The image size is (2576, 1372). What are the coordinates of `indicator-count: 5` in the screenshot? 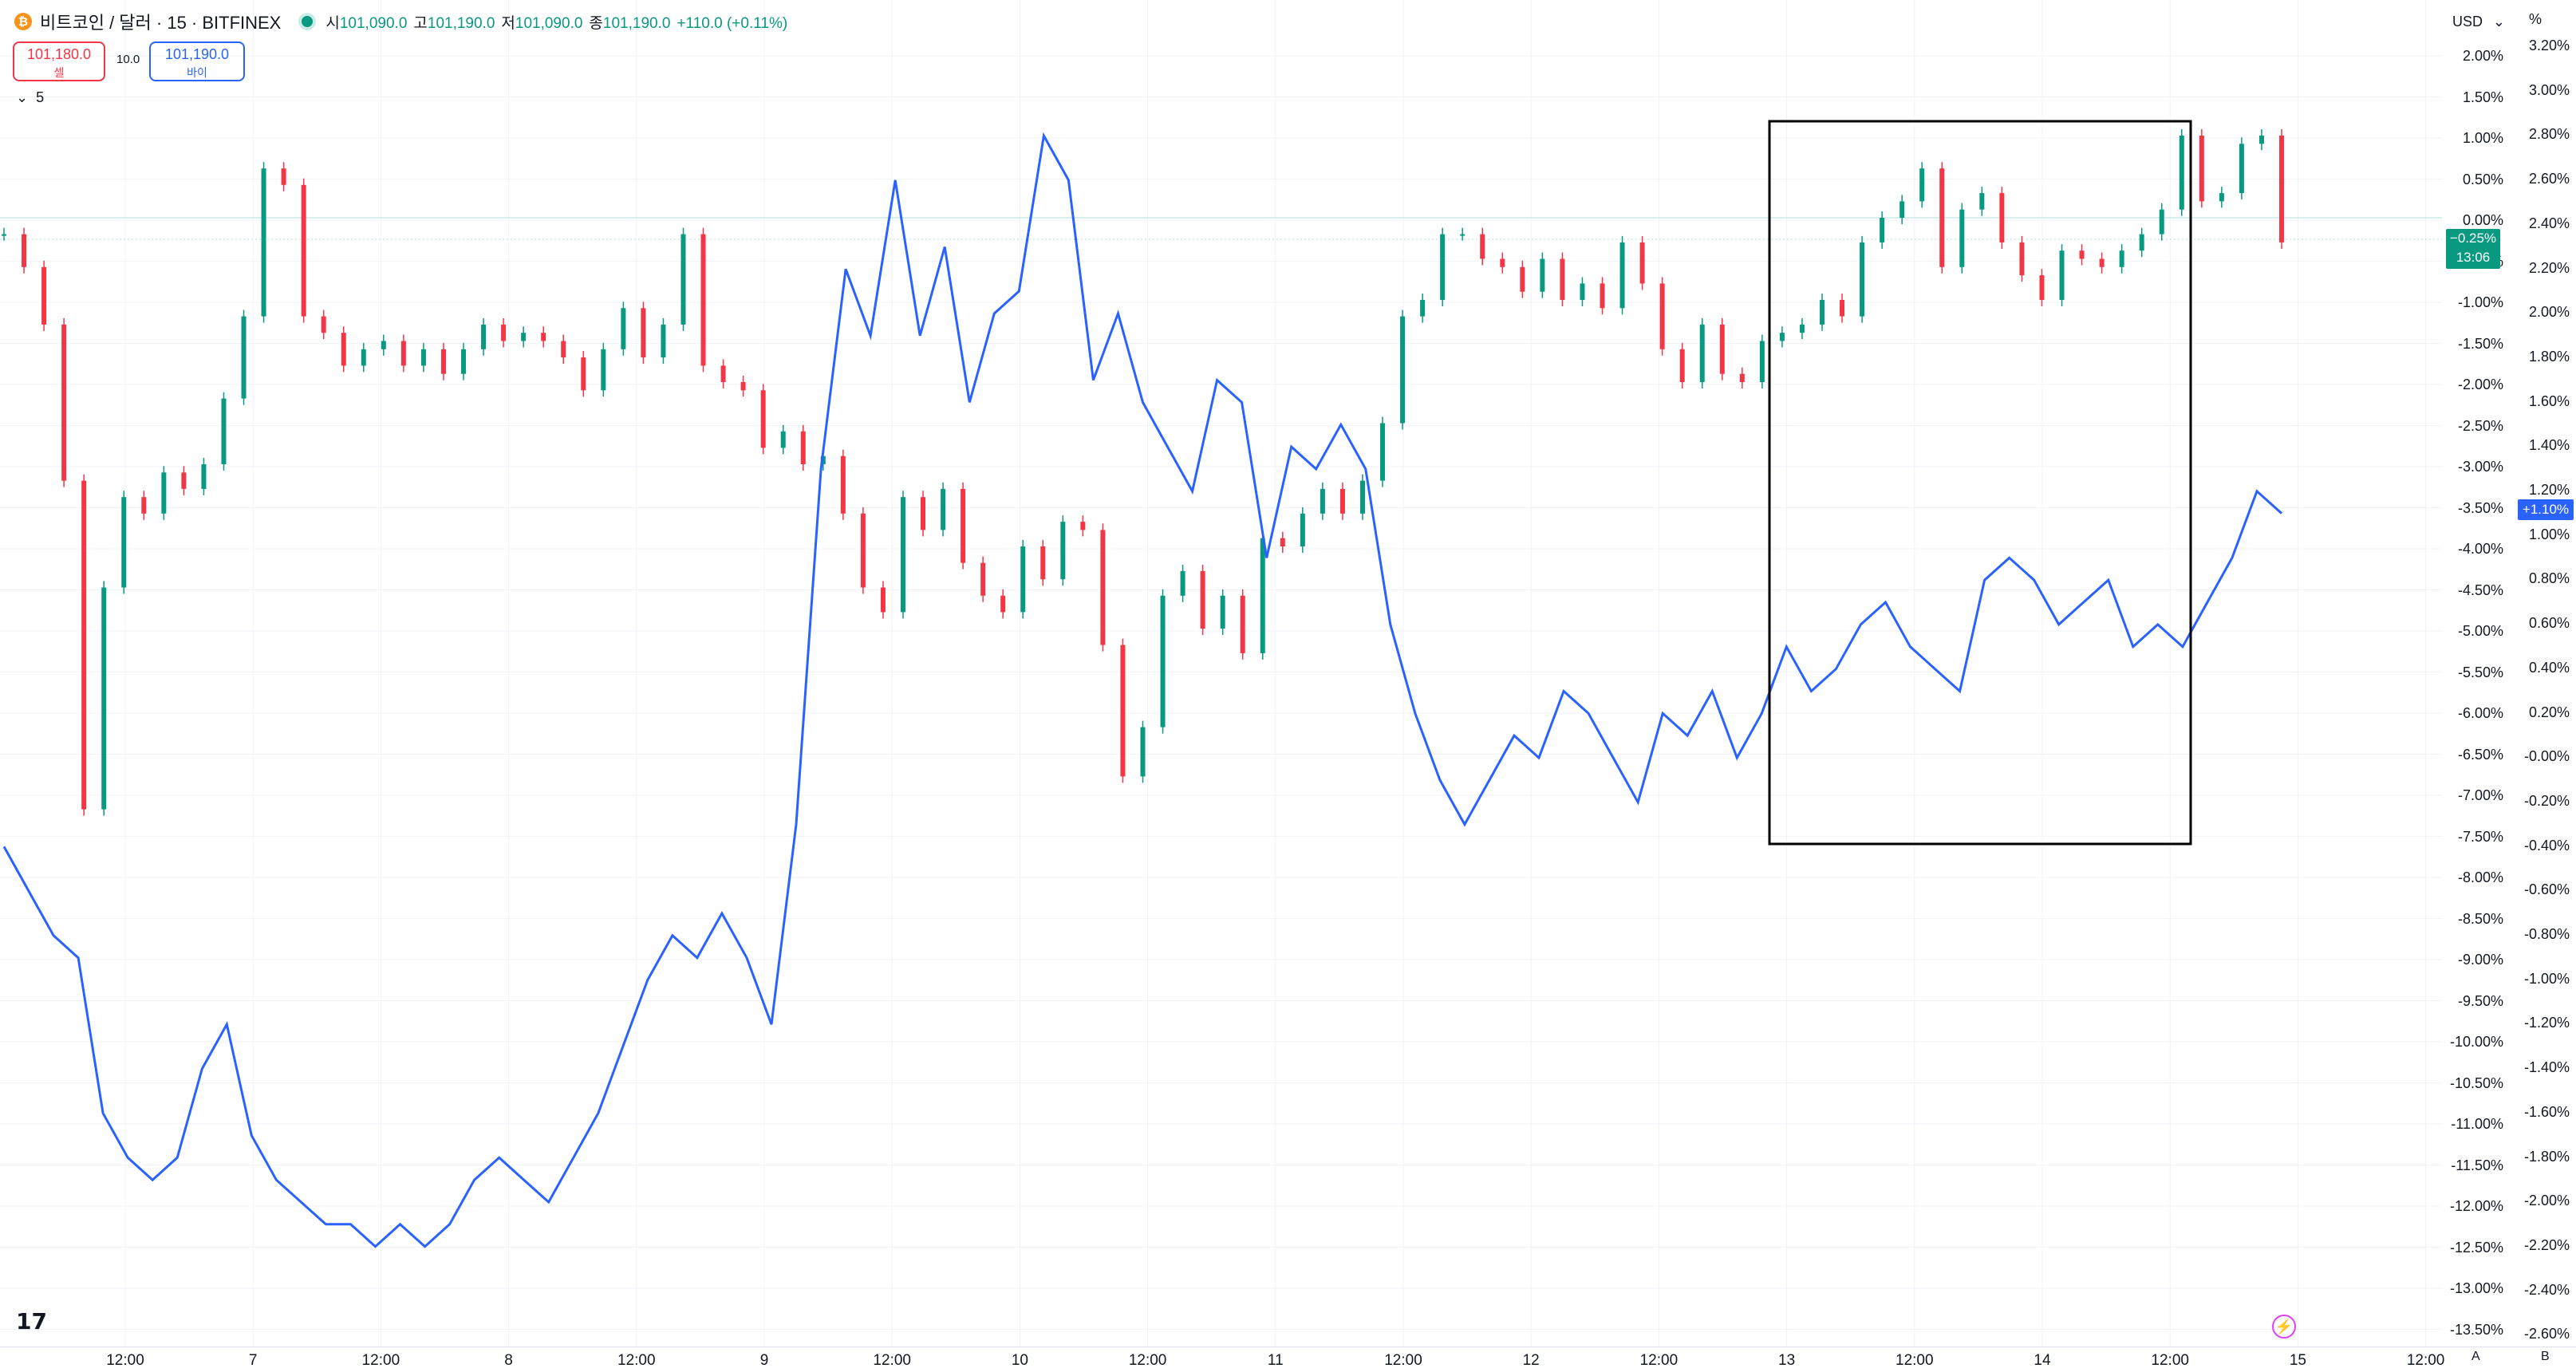 It's located at (41, 97).